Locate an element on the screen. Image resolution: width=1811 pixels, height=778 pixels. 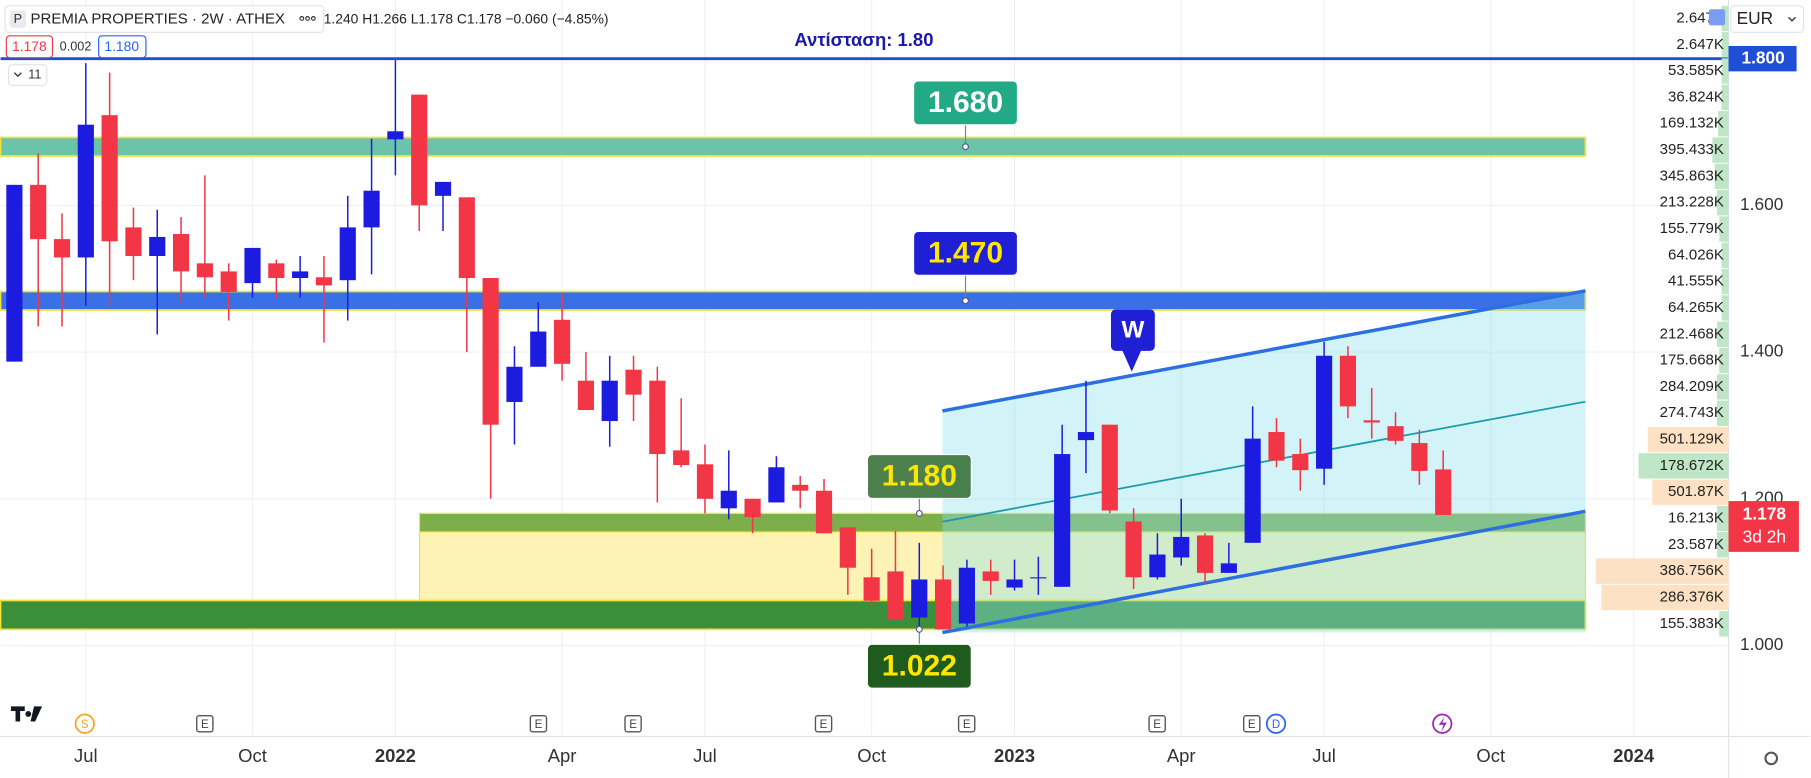
symbol-box is located at coordinates (164, 19).